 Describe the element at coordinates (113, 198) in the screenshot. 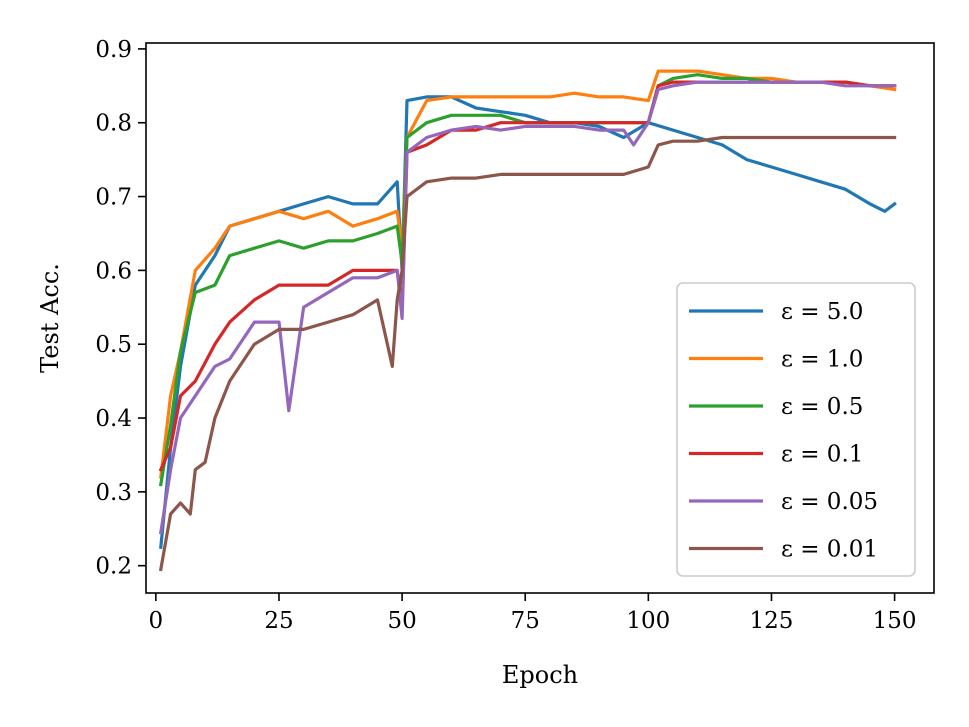

I see `y-tick-label: 0.7` at that location.